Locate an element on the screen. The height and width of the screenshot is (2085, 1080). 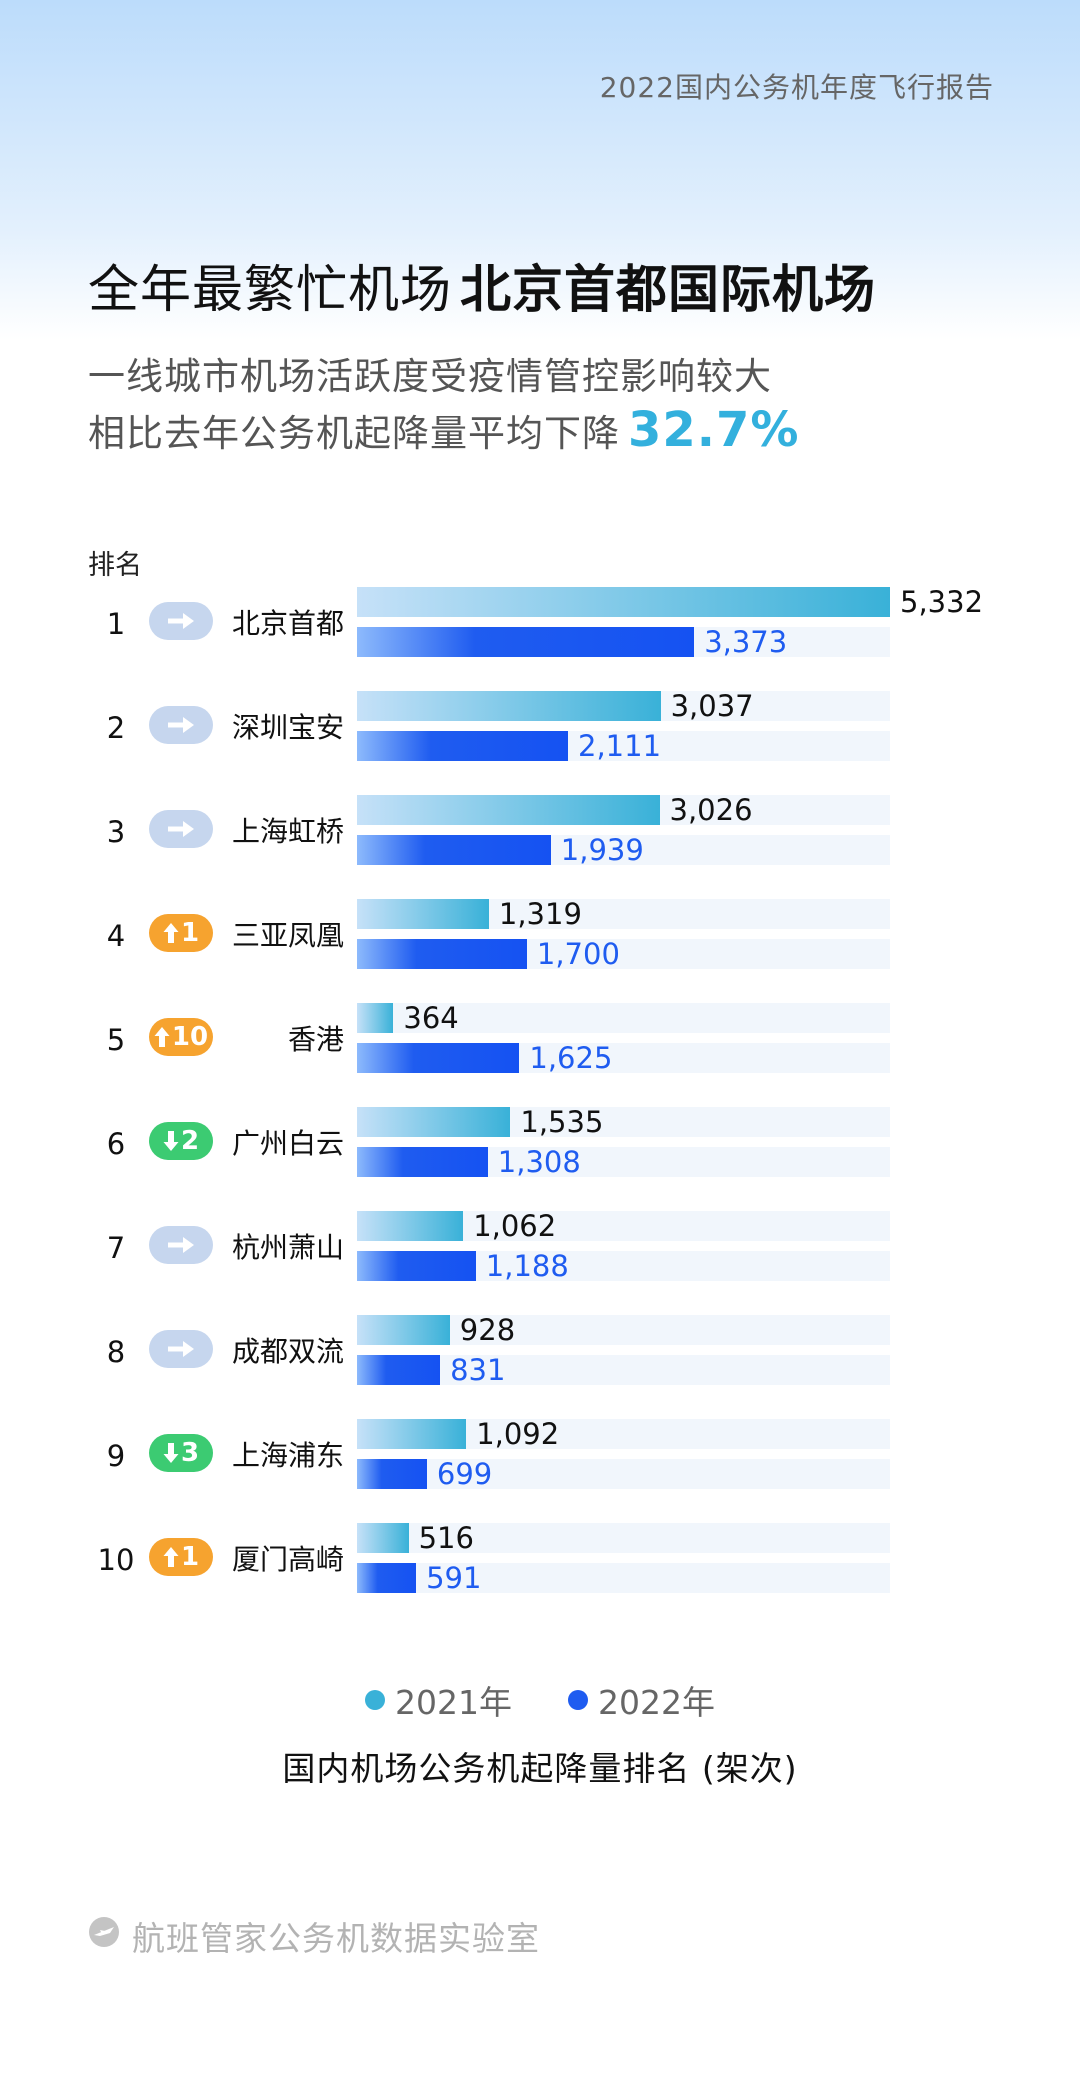
rank-header: 排名 is located at coordinates (115, 565).